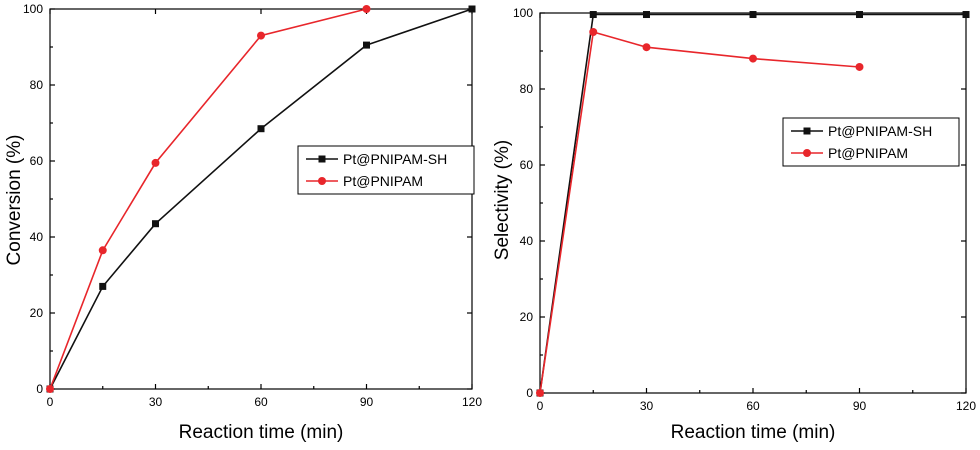 The width and height of the screenshot is (980, 450). Describe the element at coordinates (868, 153) in the screenshot. I see `chart2-legend-label-2: Pt@PNIPAM` at that location.